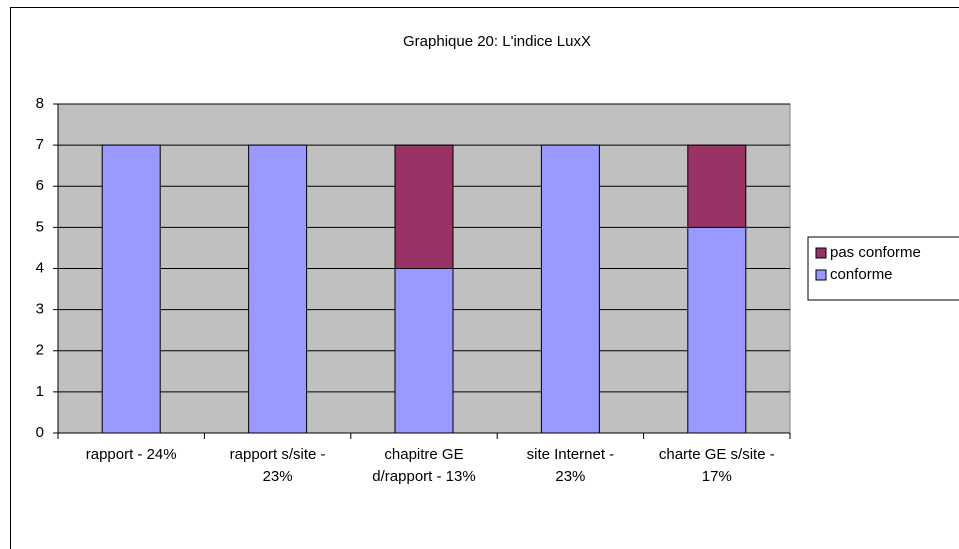 This screenshot has width=959, height=549. Describe the element at coordinates (570, 465) in the screenshot. I see `x-tick-label: site Internet - 23%` at that location.